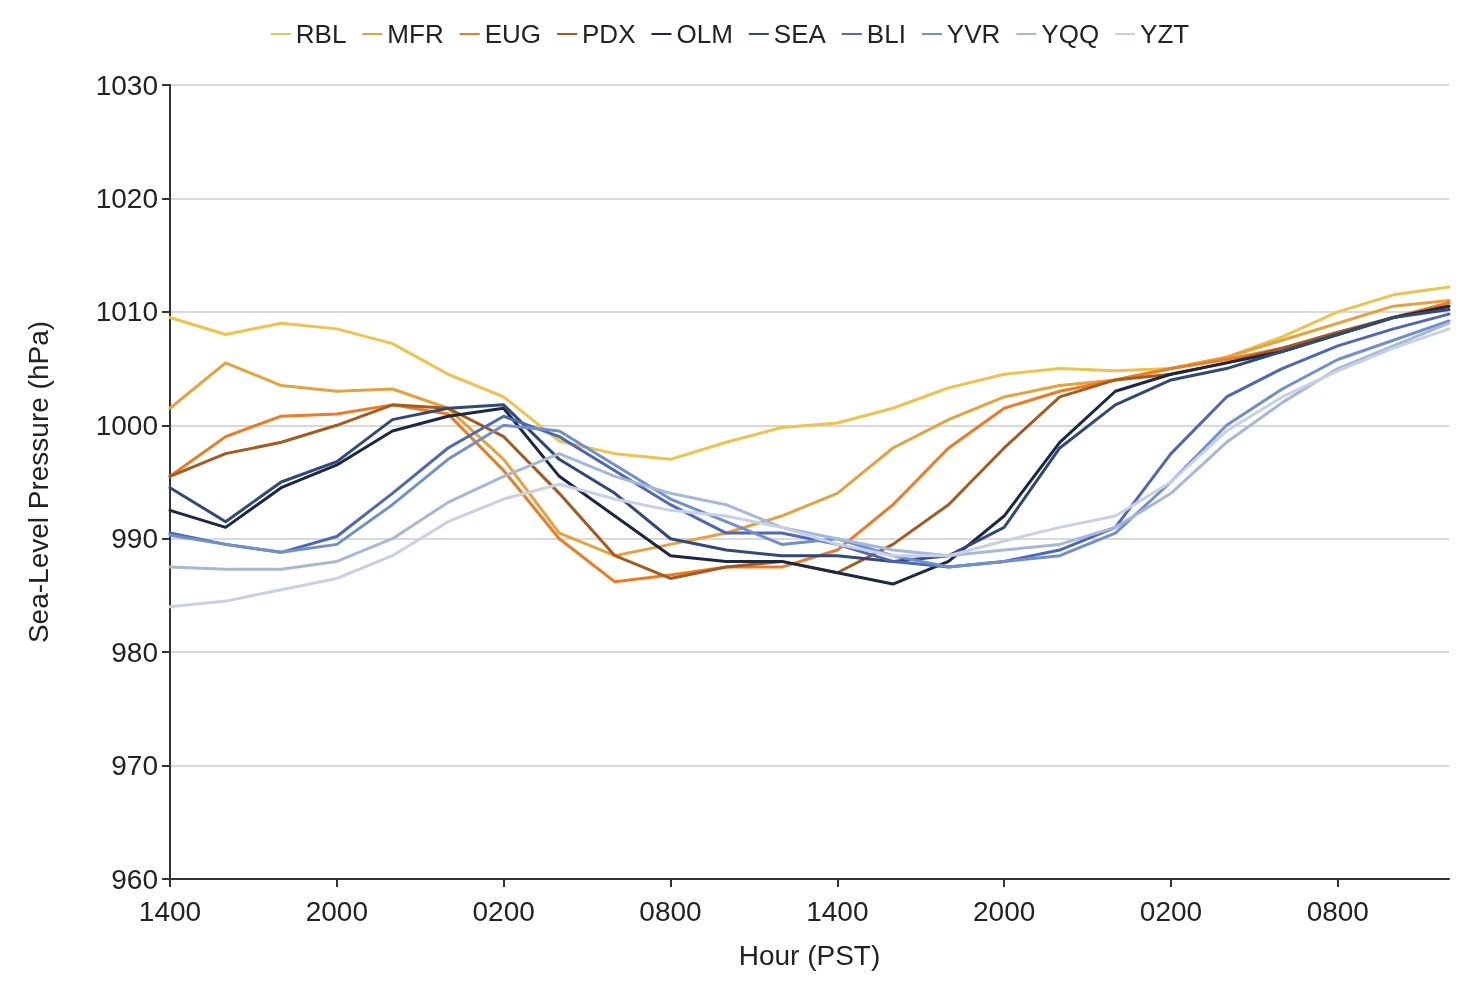 The width and height of the screenshot is (1460, 999). Describe the element at coordinates (513, 34) in the screenshot. I see `legend-label: EUG` at that location.